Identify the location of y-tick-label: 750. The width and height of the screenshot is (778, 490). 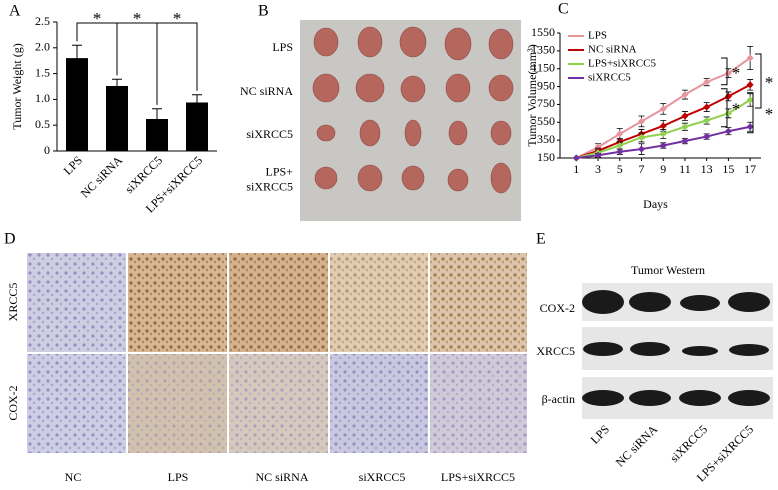
(546, 103).